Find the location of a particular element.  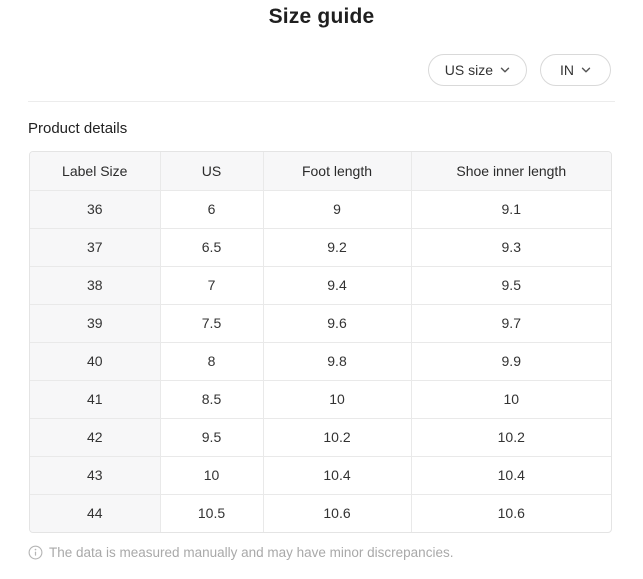

table-cell: 9.9 is located at coordinates (511, 361).